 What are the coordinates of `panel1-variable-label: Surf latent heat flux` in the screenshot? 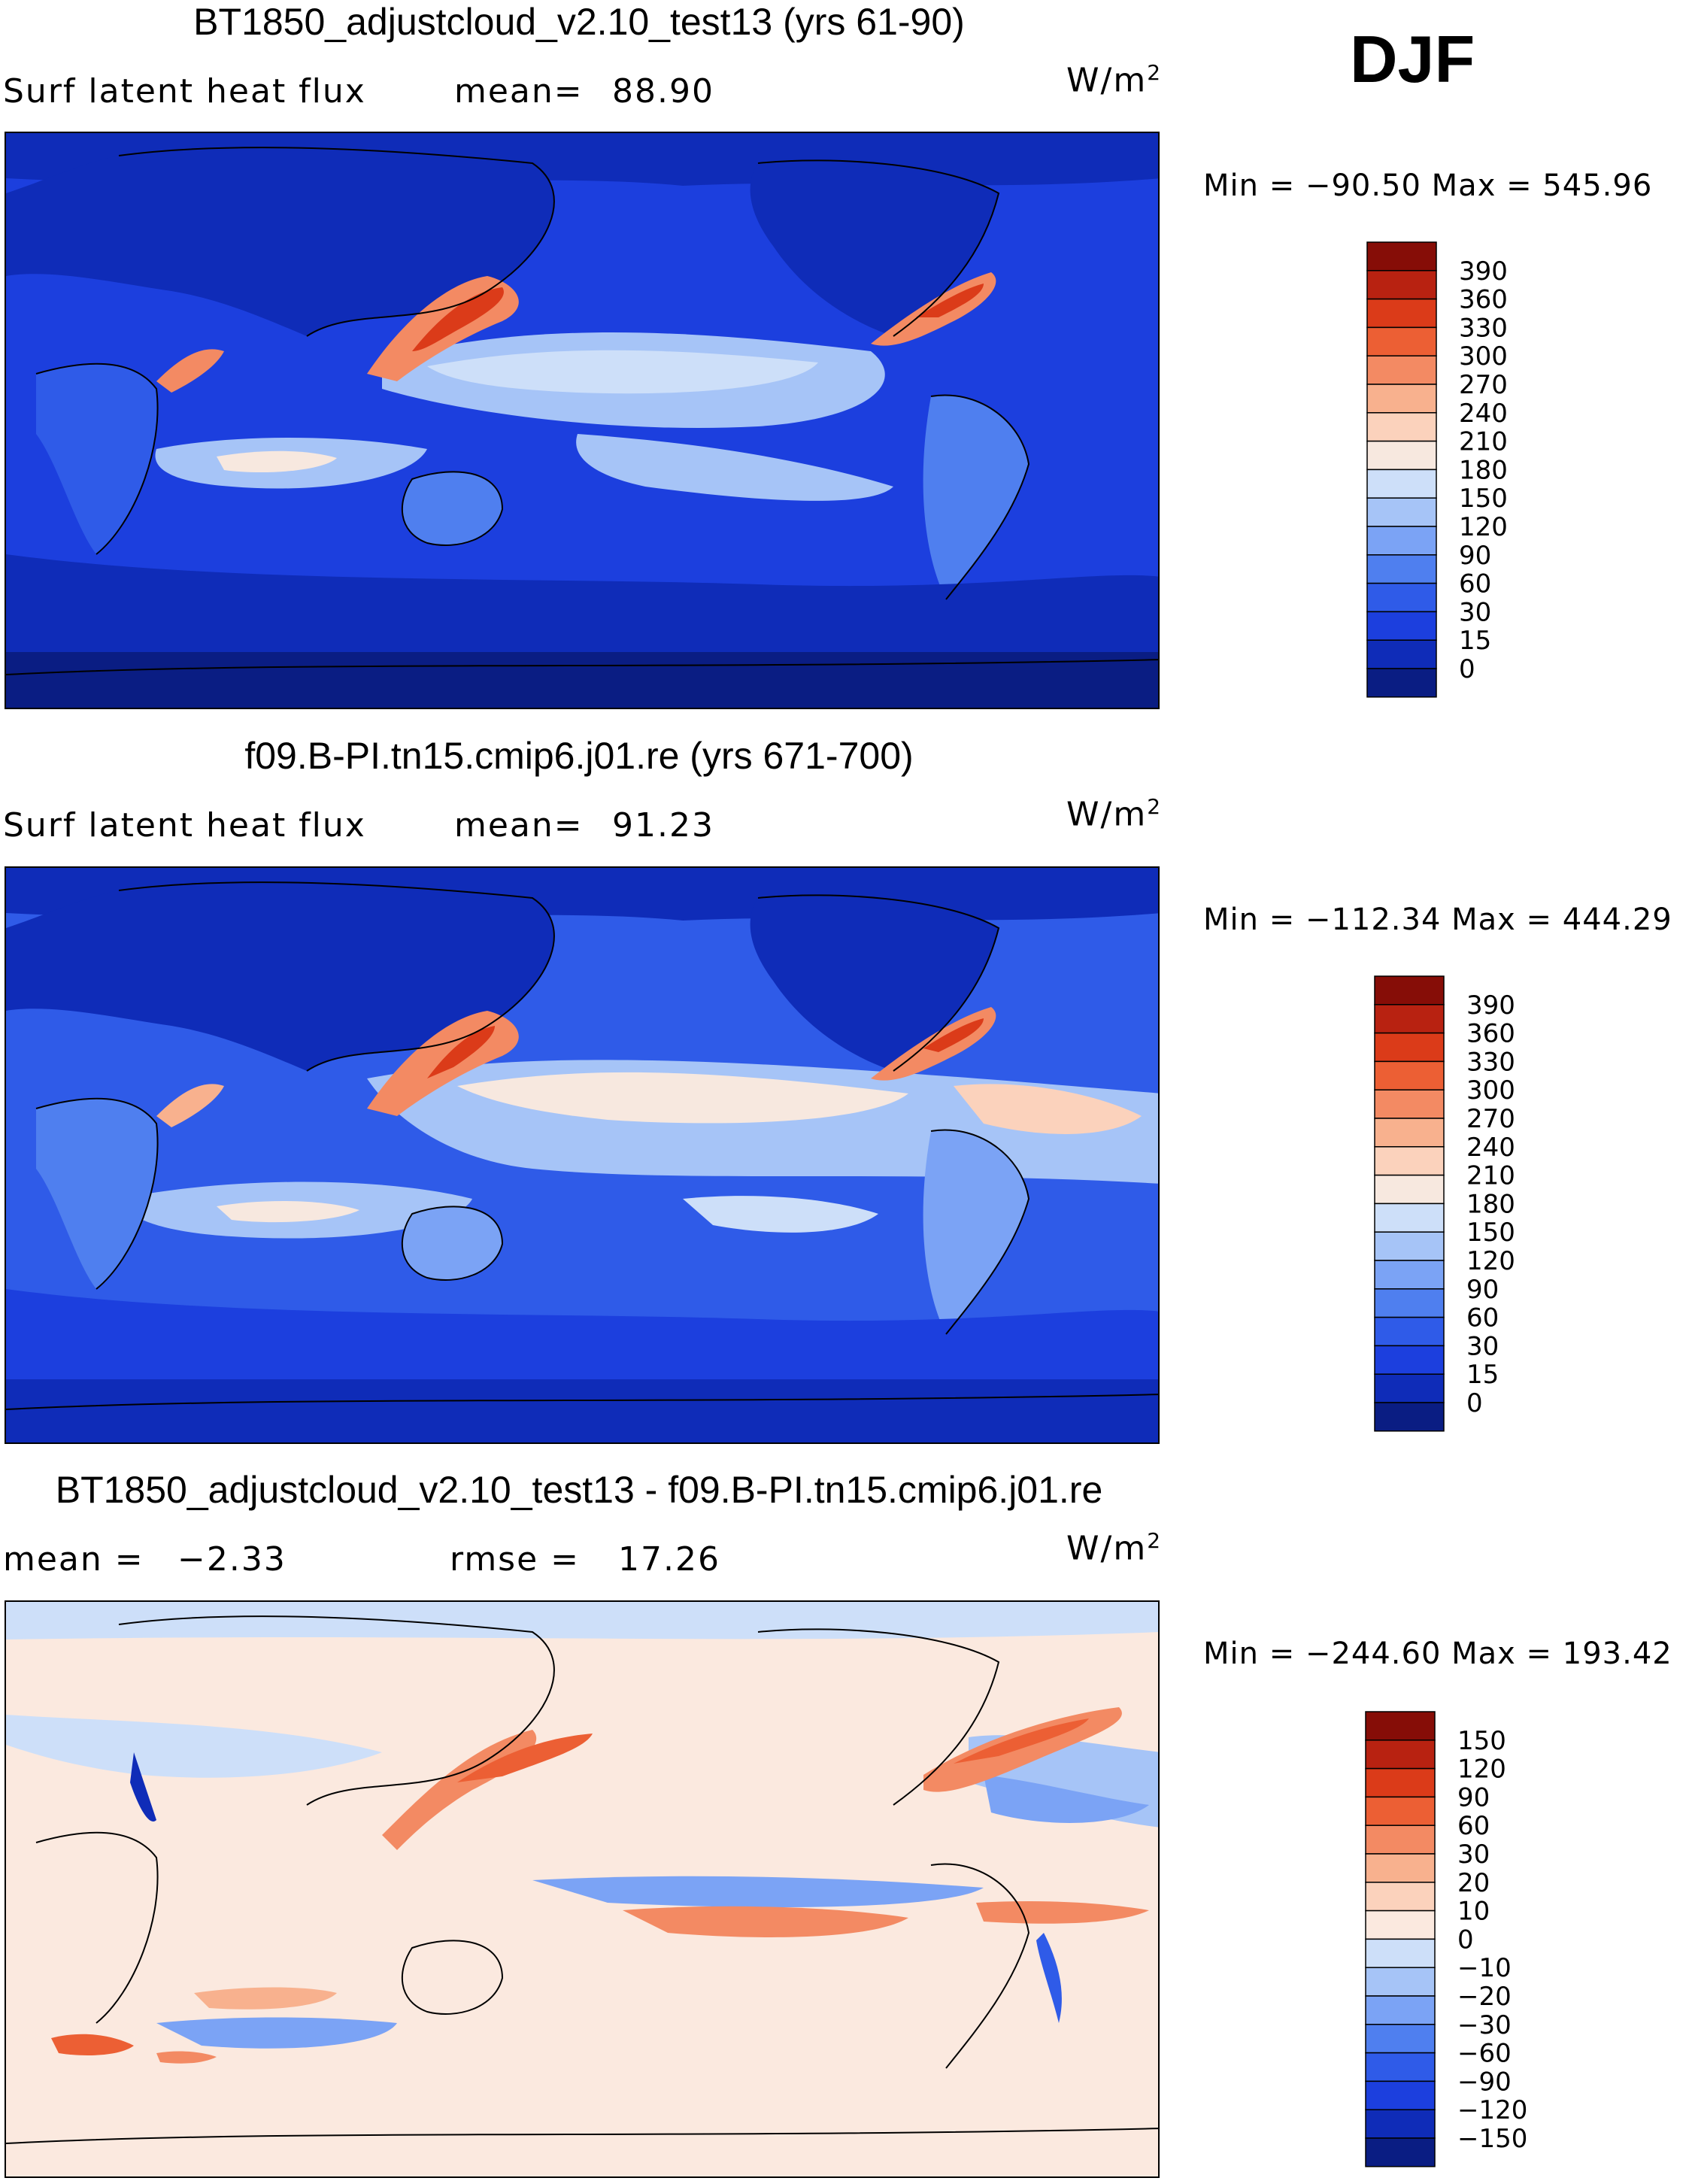 It's located at (184, 91).